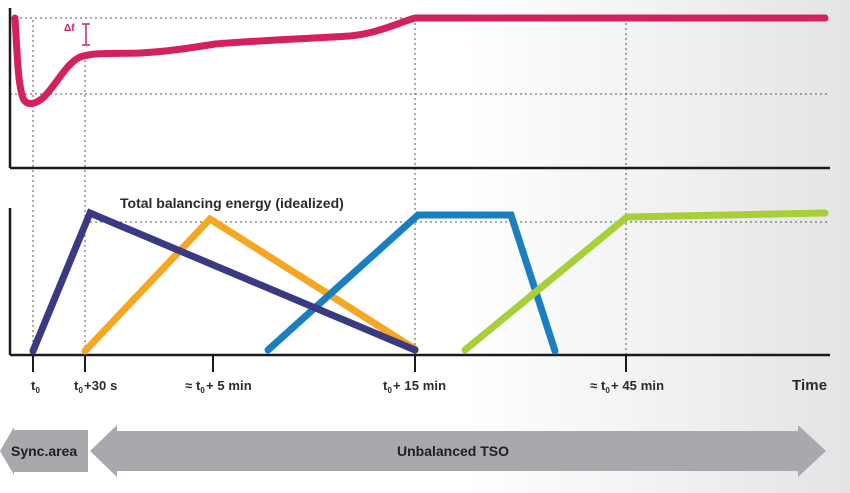  Describe the element at coordinates (35, 386) in the screenshot. I see `tick-label-t0: t0` at that location.